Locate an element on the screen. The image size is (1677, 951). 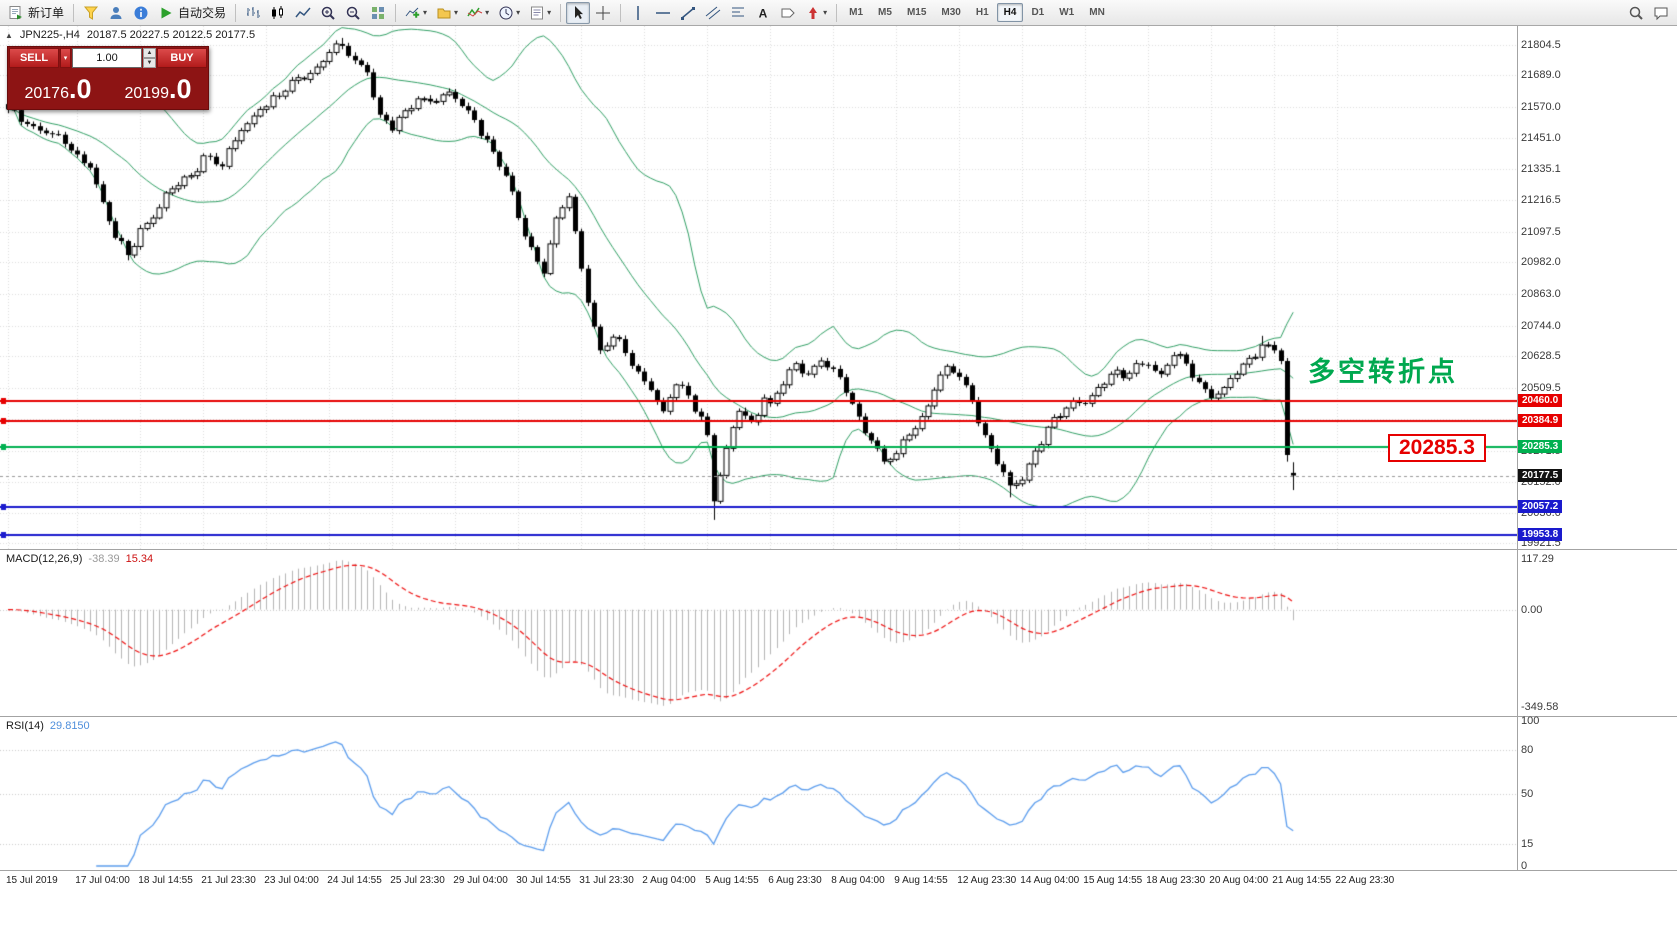
time-axis-label: 21 Jul 23:30 is located at coordinates (228, 880).